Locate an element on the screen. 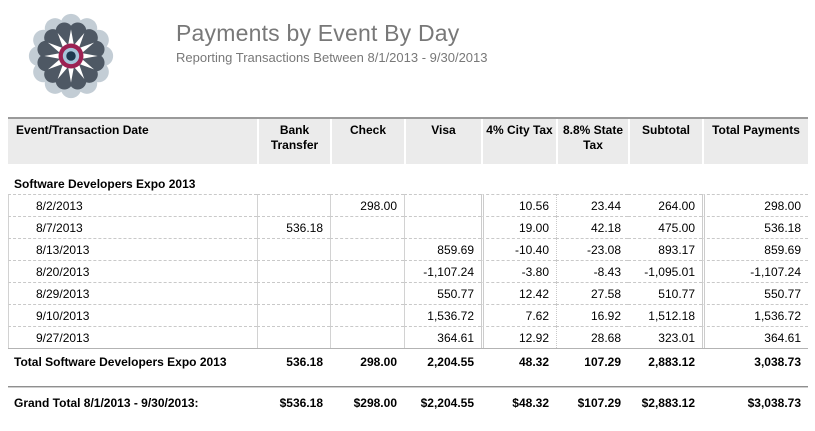  subtotal-cell: 1,512.18 is located at coordinates (665, 315).